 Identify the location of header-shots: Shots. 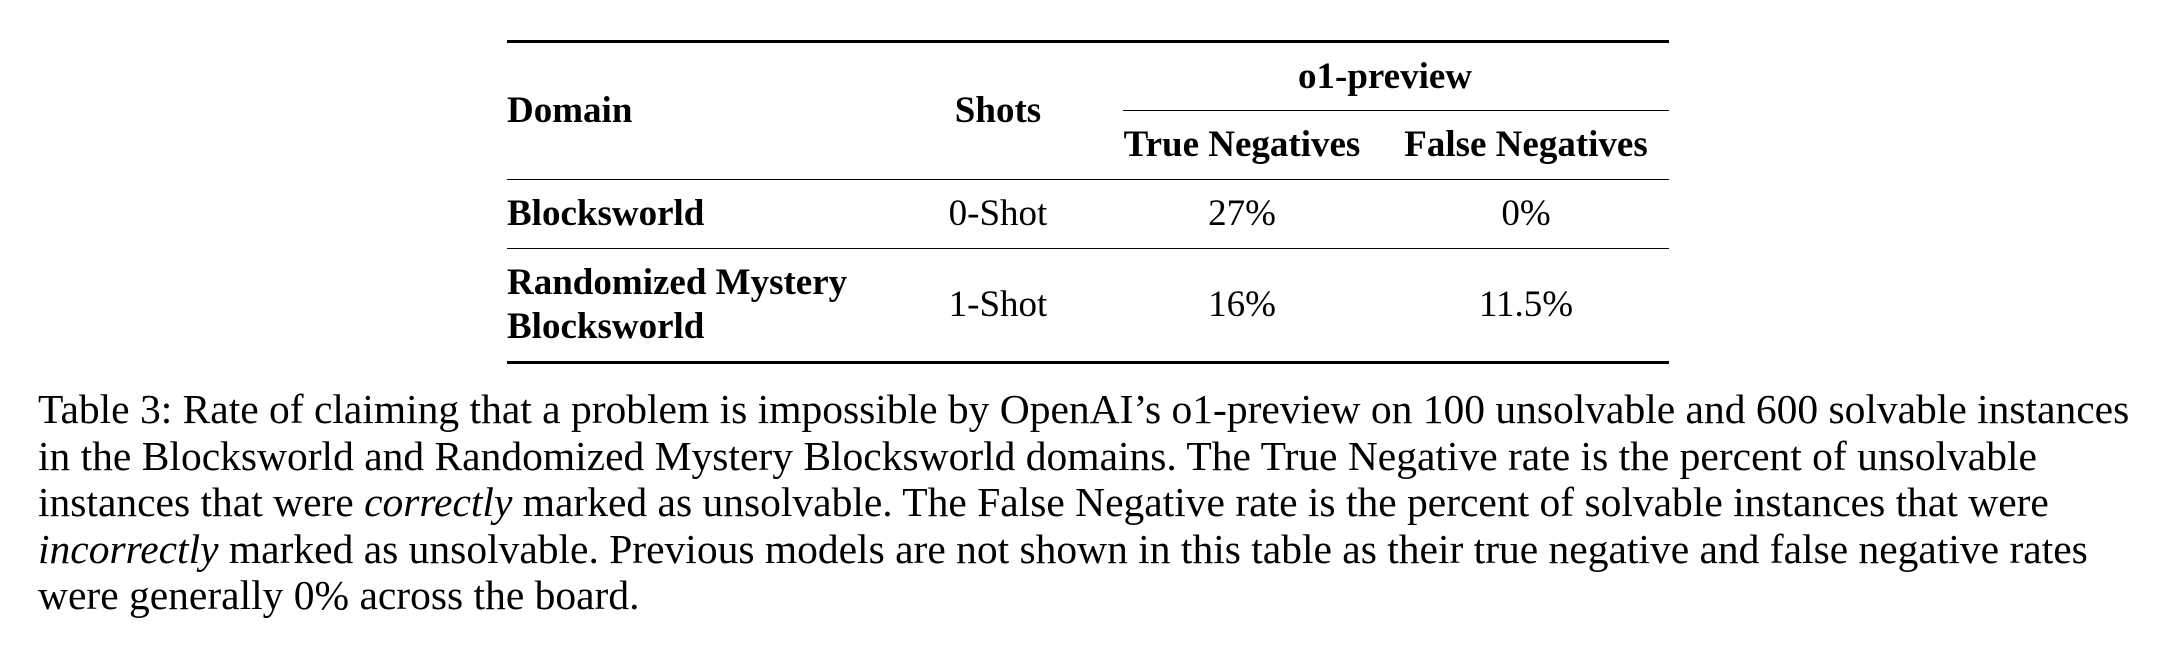
(998, 110).